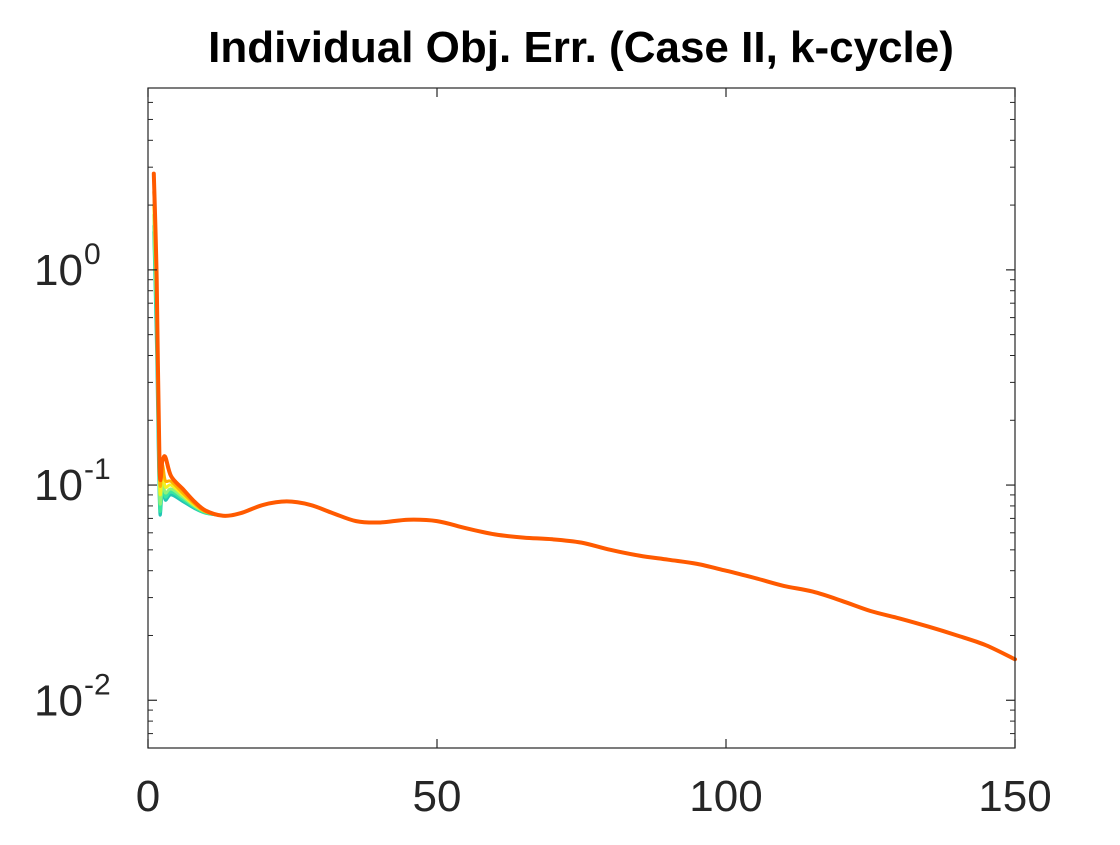 This screenshot has width=1120, height=845. I want to click on chart-title: Individual Obj. Err. (Case II, k-cycle), so click(581, 47).